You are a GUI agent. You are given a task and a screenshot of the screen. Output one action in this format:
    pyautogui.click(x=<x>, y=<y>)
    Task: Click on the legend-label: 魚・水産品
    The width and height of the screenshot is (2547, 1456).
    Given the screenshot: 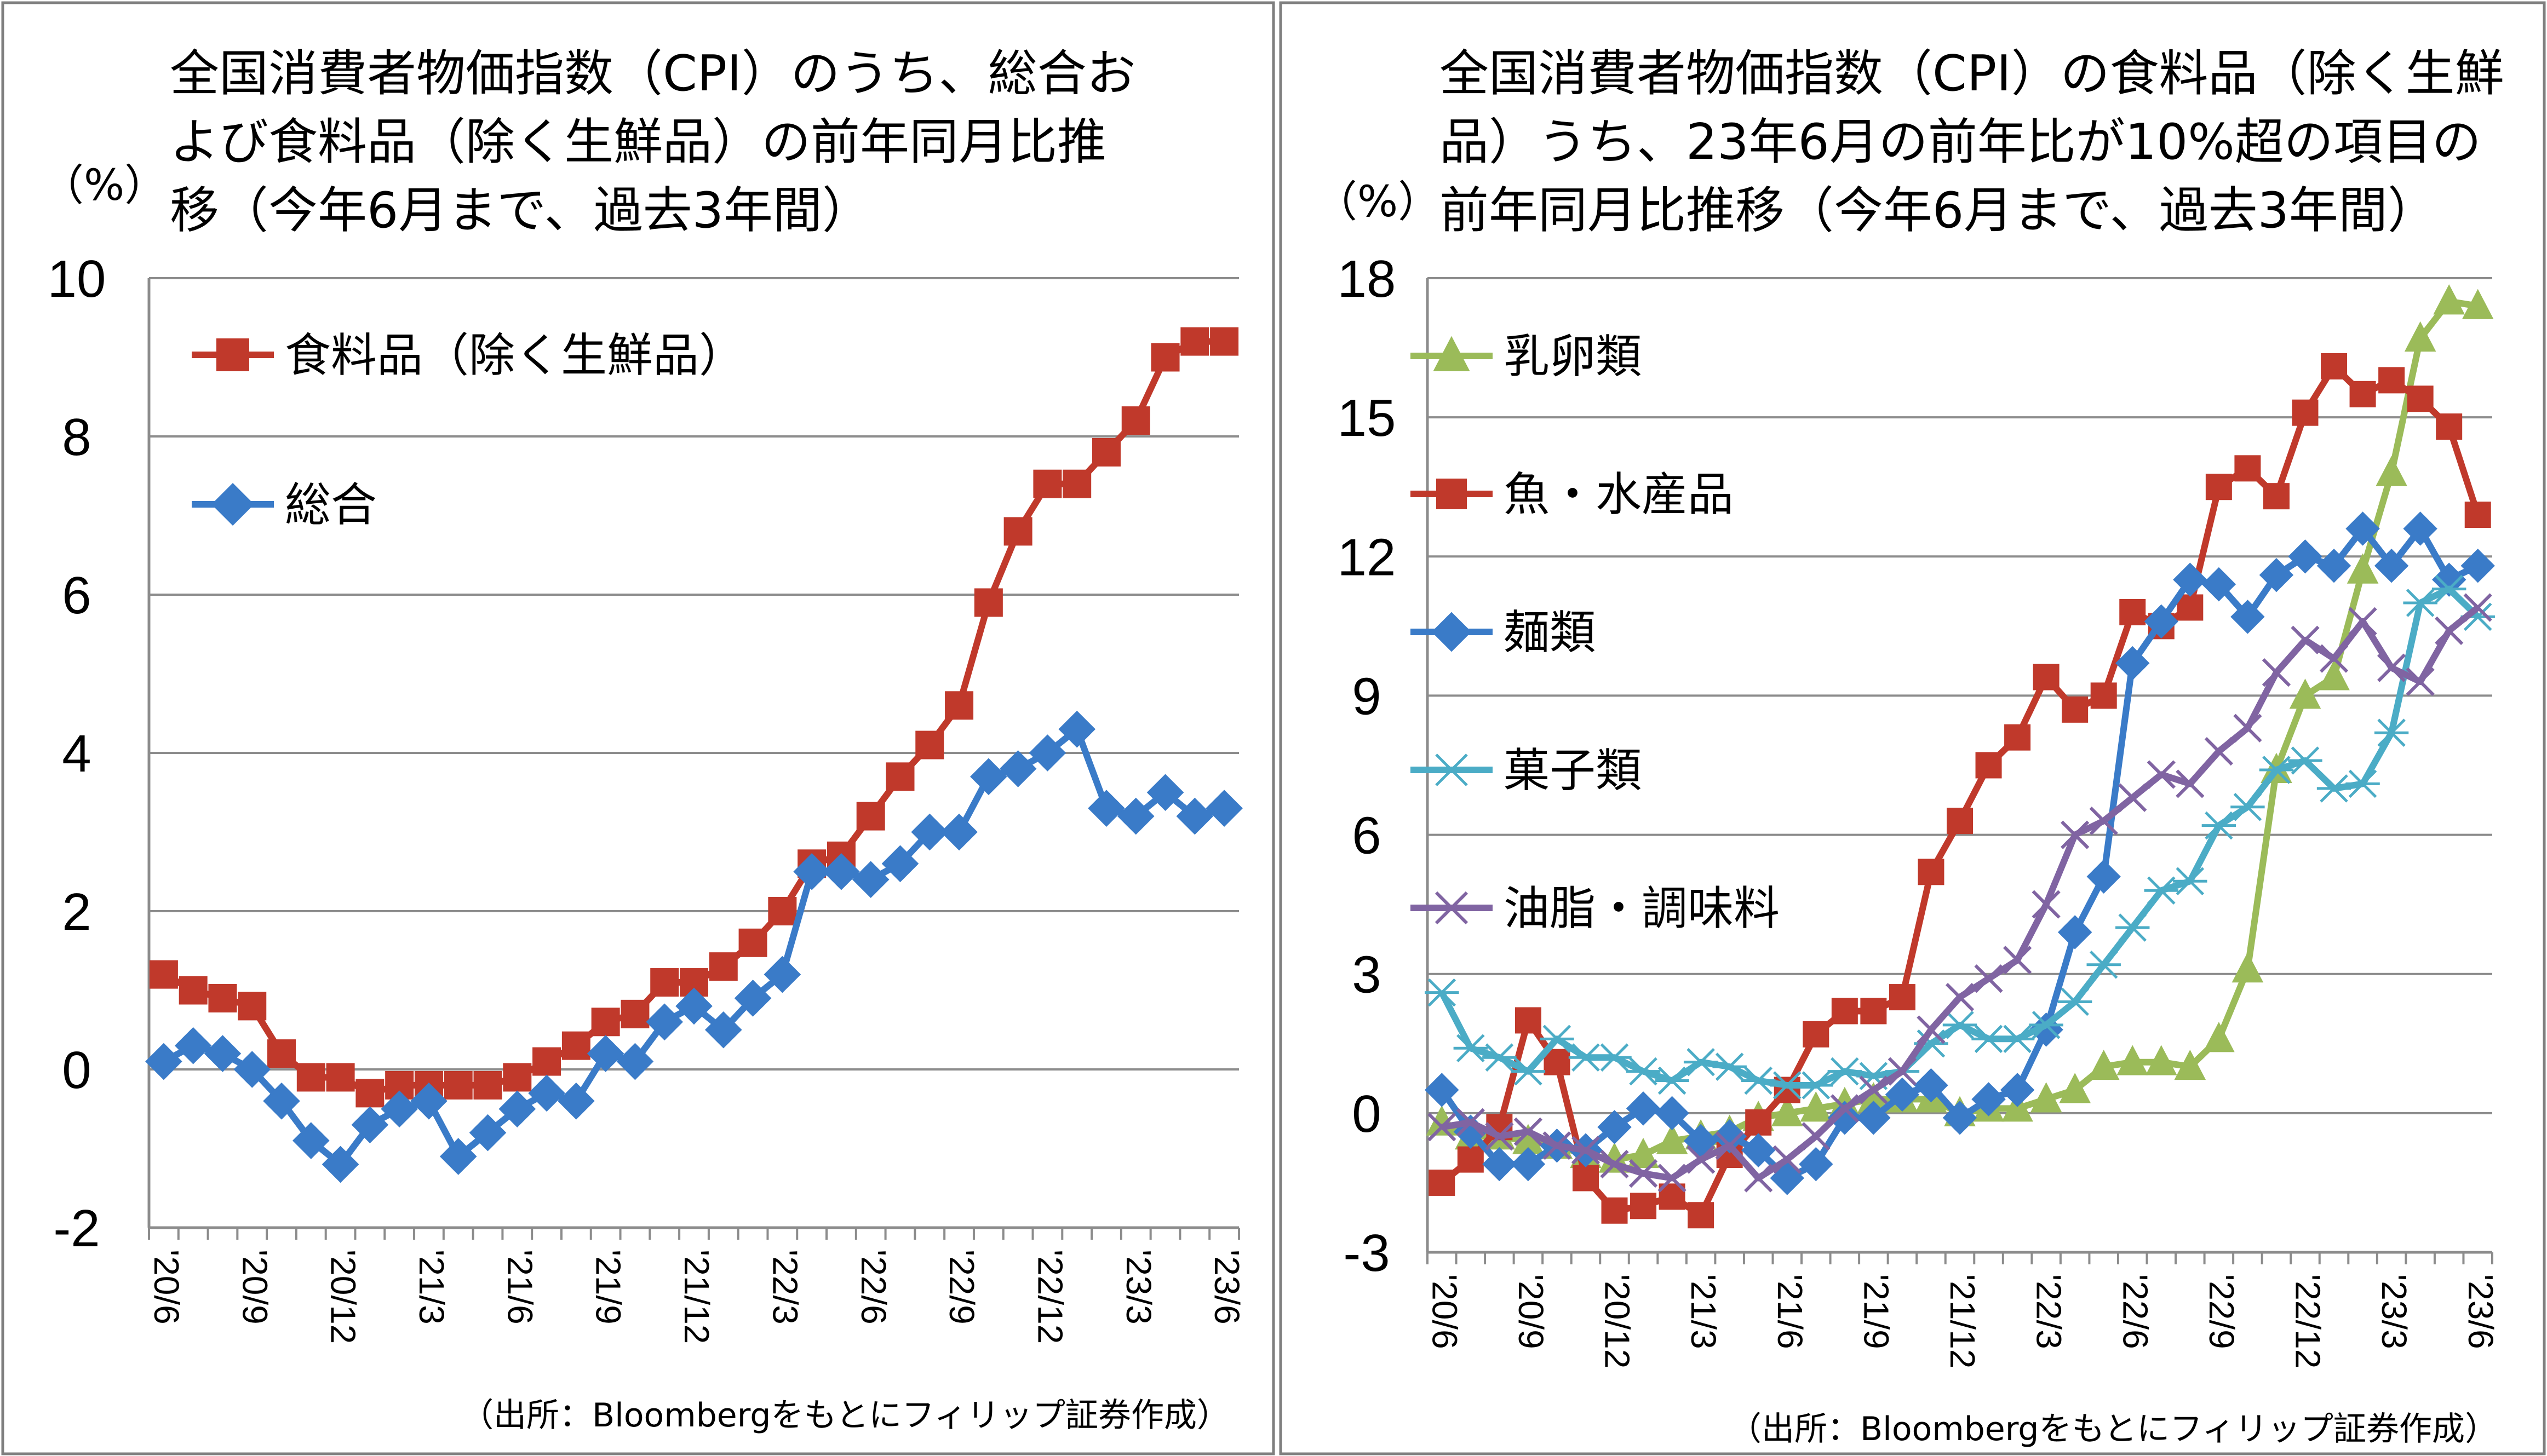 What is the action you would take?
    pyautogui.click(x=1619, y=494)
    